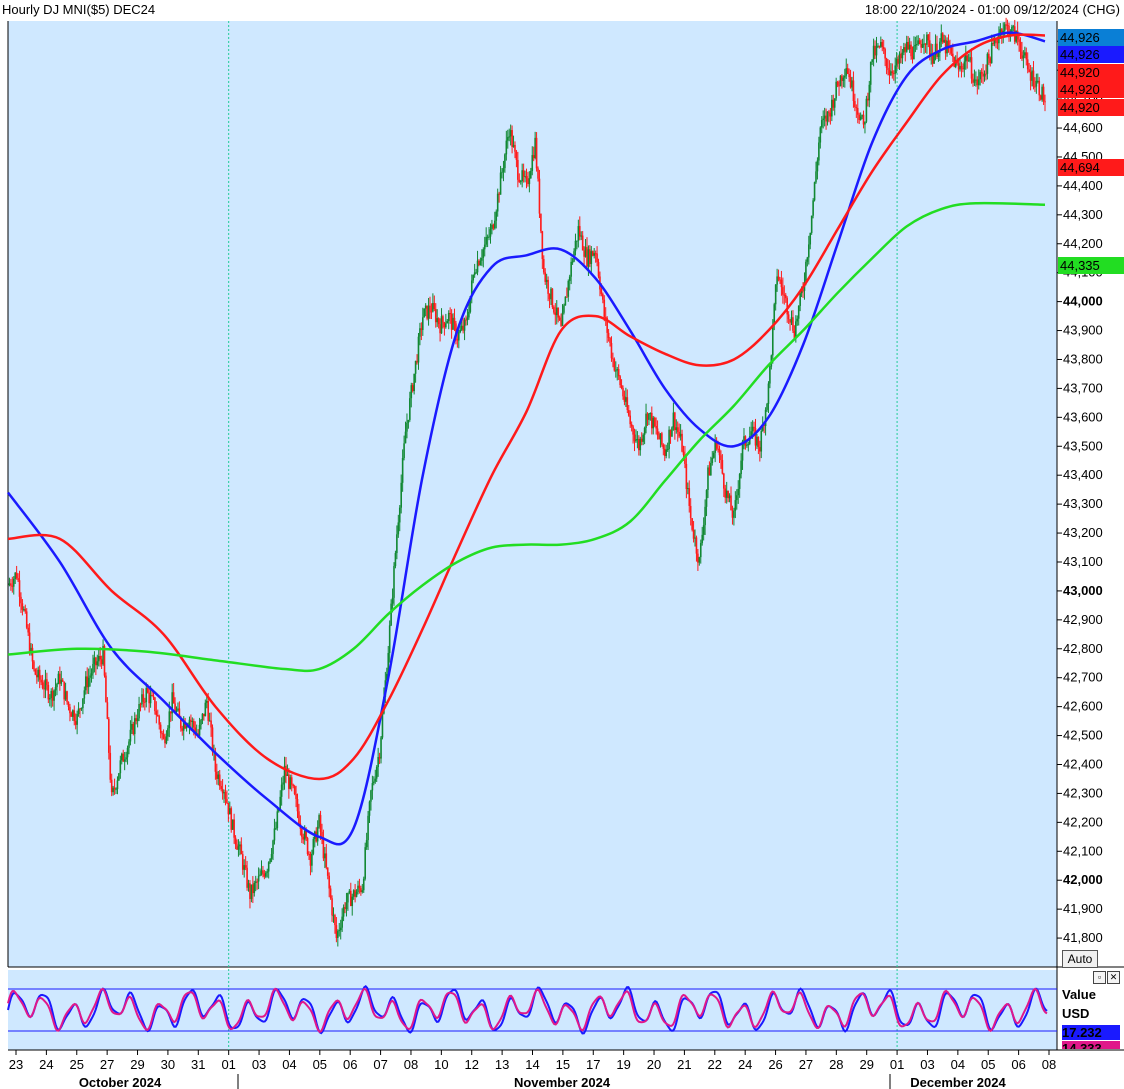 This screenshot has width=1124, height=1089. I want to click on x-tick-label: 14, so click(532, 1064).